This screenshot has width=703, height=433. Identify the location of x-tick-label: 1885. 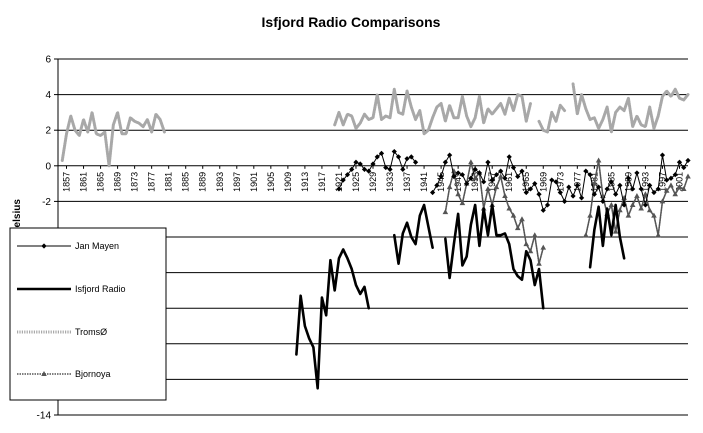
(186, 182).